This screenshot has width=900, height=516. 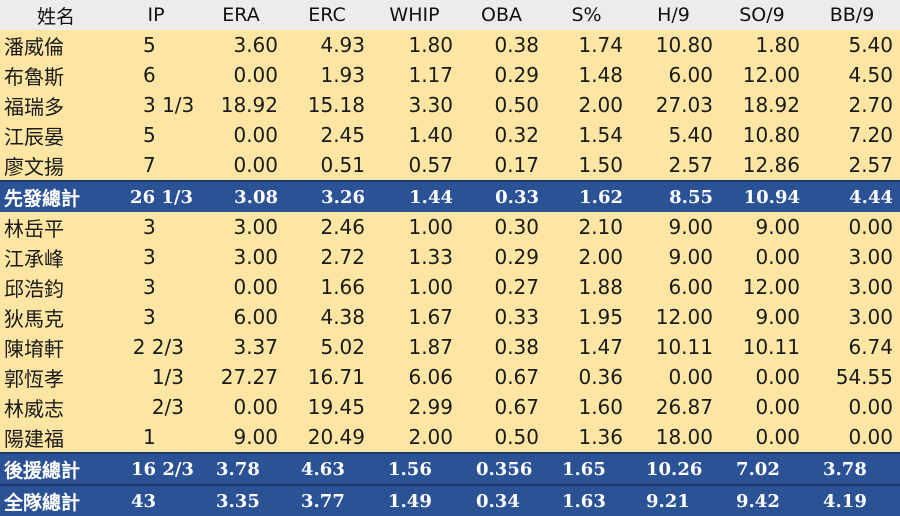 I want to click on stat-cell: 7, so click(x=157, y=165).